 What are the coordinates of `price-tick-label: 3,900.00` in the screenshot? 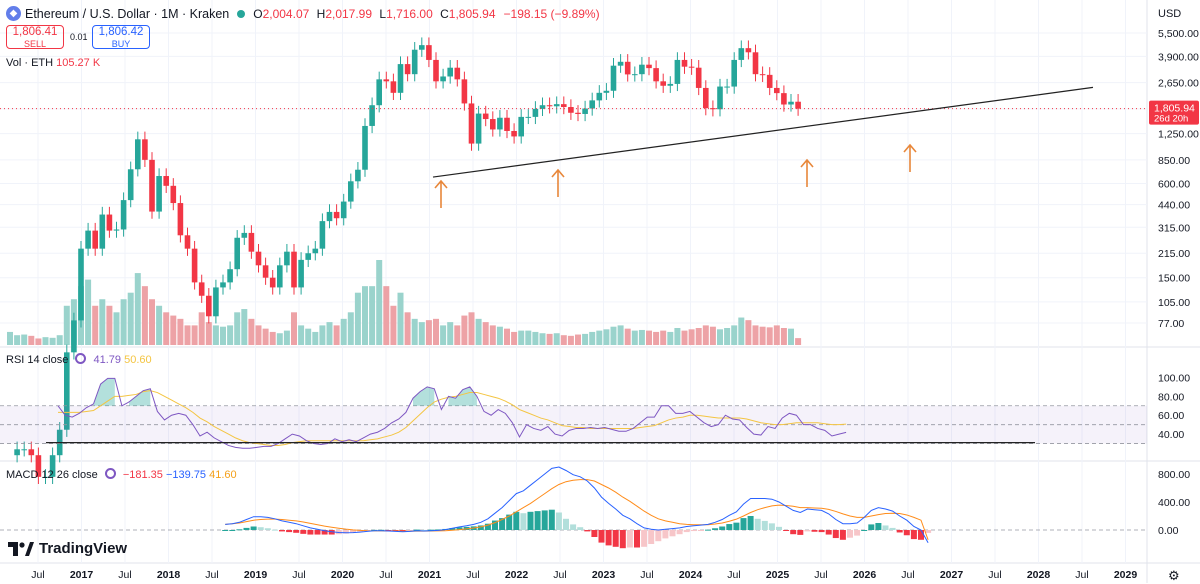 It's located at (1178, 57).